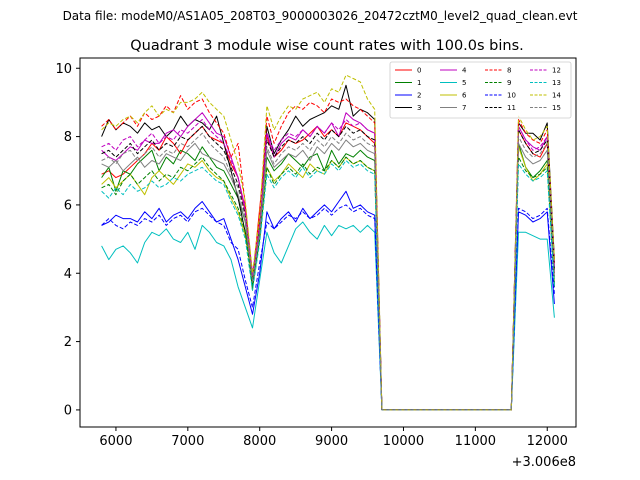 This screenshot has width=640, height=480. Describe the element at coordinates (544, 462) in the screenshot. I see `x-offset-label: +3.006e8` at that location.